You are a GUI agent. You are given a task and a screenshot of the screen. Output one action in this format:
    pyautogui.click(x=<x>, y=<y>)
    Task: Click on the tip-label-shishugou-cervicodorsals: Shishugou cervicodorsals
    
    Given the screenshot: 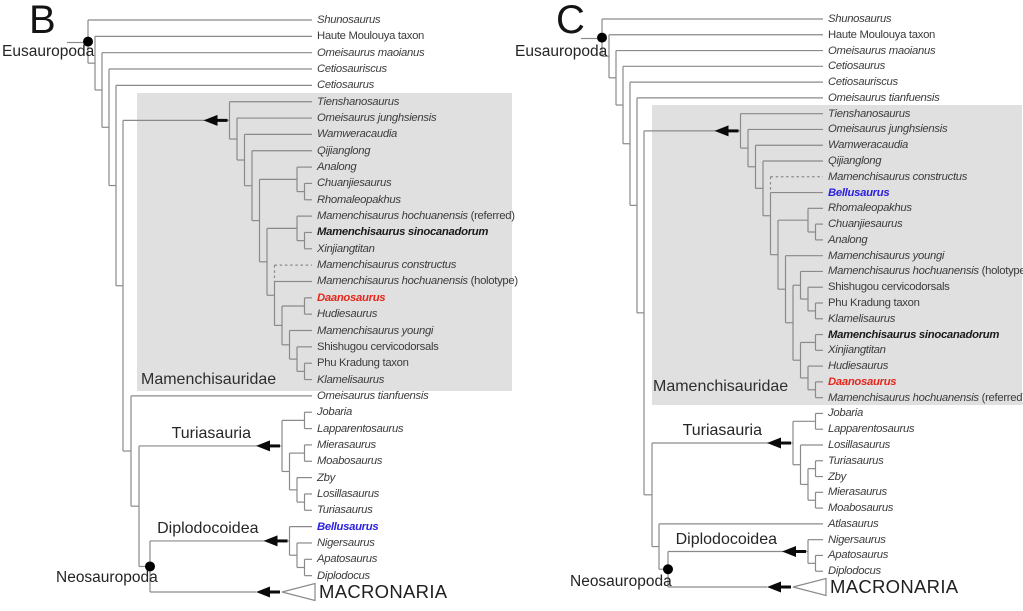 What is the action you would take?
    pyautogui.click(x=889, y=287)
    